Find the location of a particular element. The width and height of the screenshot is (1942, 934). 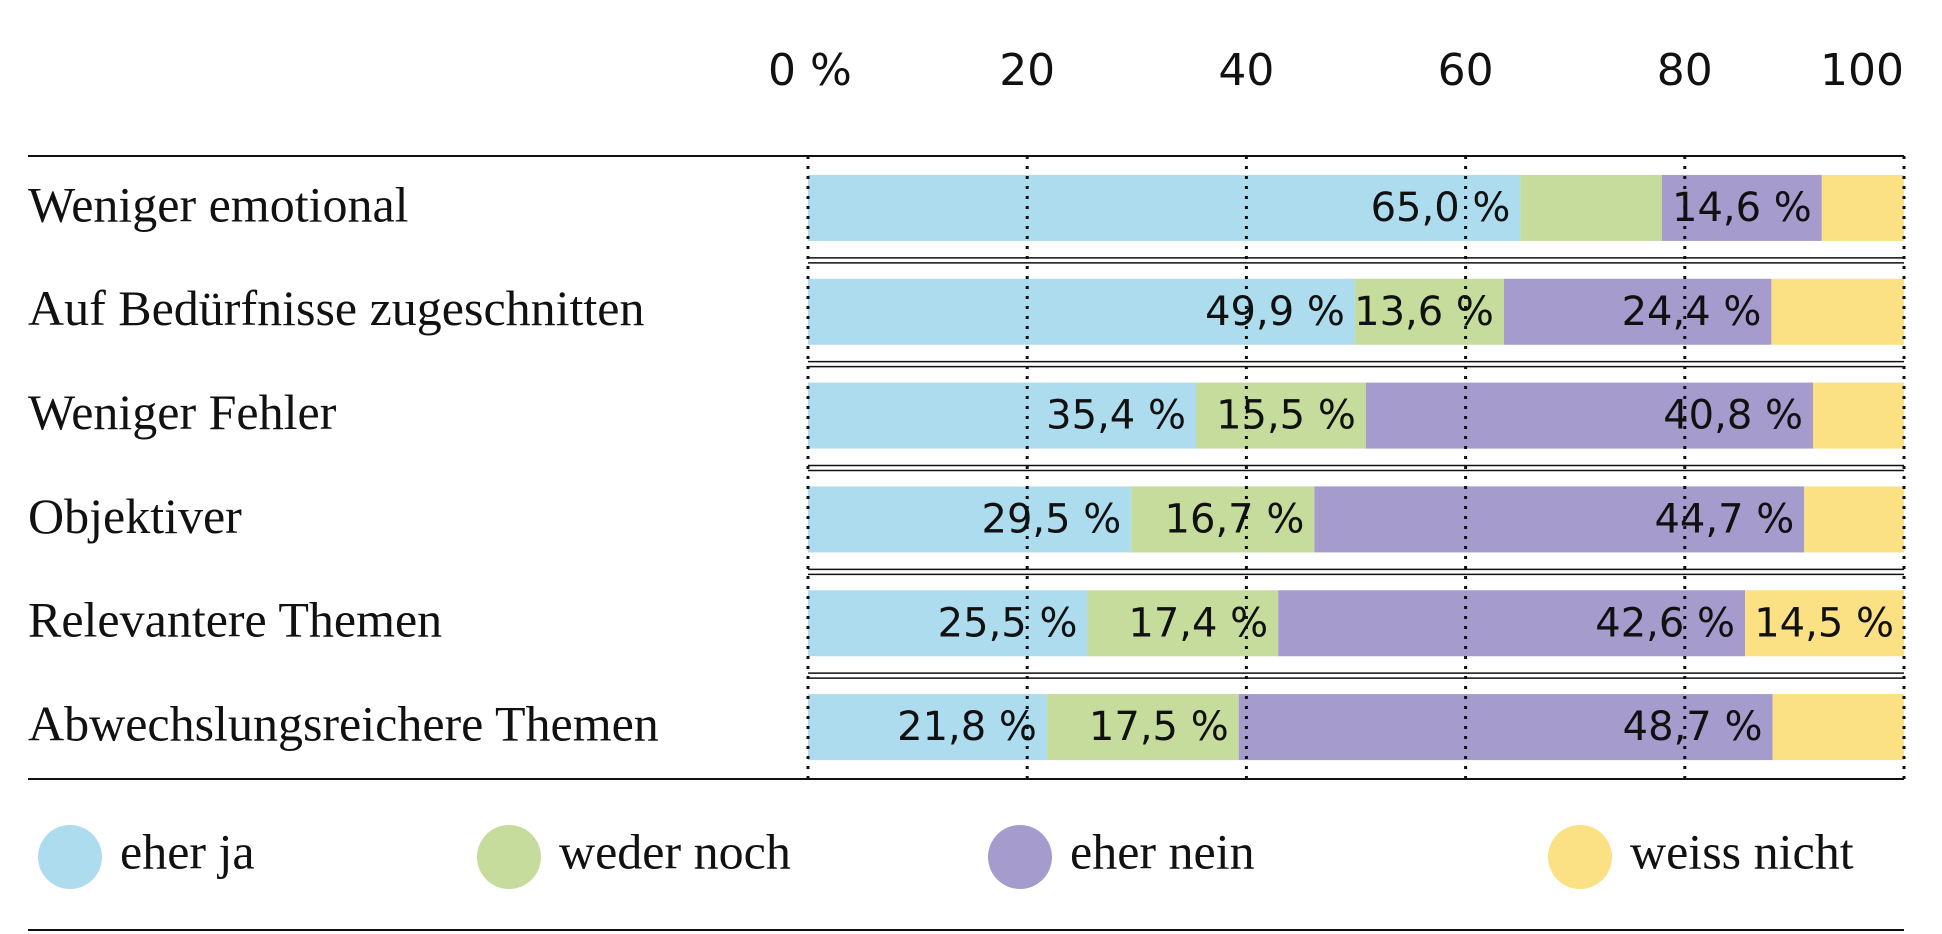

legend-label: eher ja is located at coordinates (187, 851).